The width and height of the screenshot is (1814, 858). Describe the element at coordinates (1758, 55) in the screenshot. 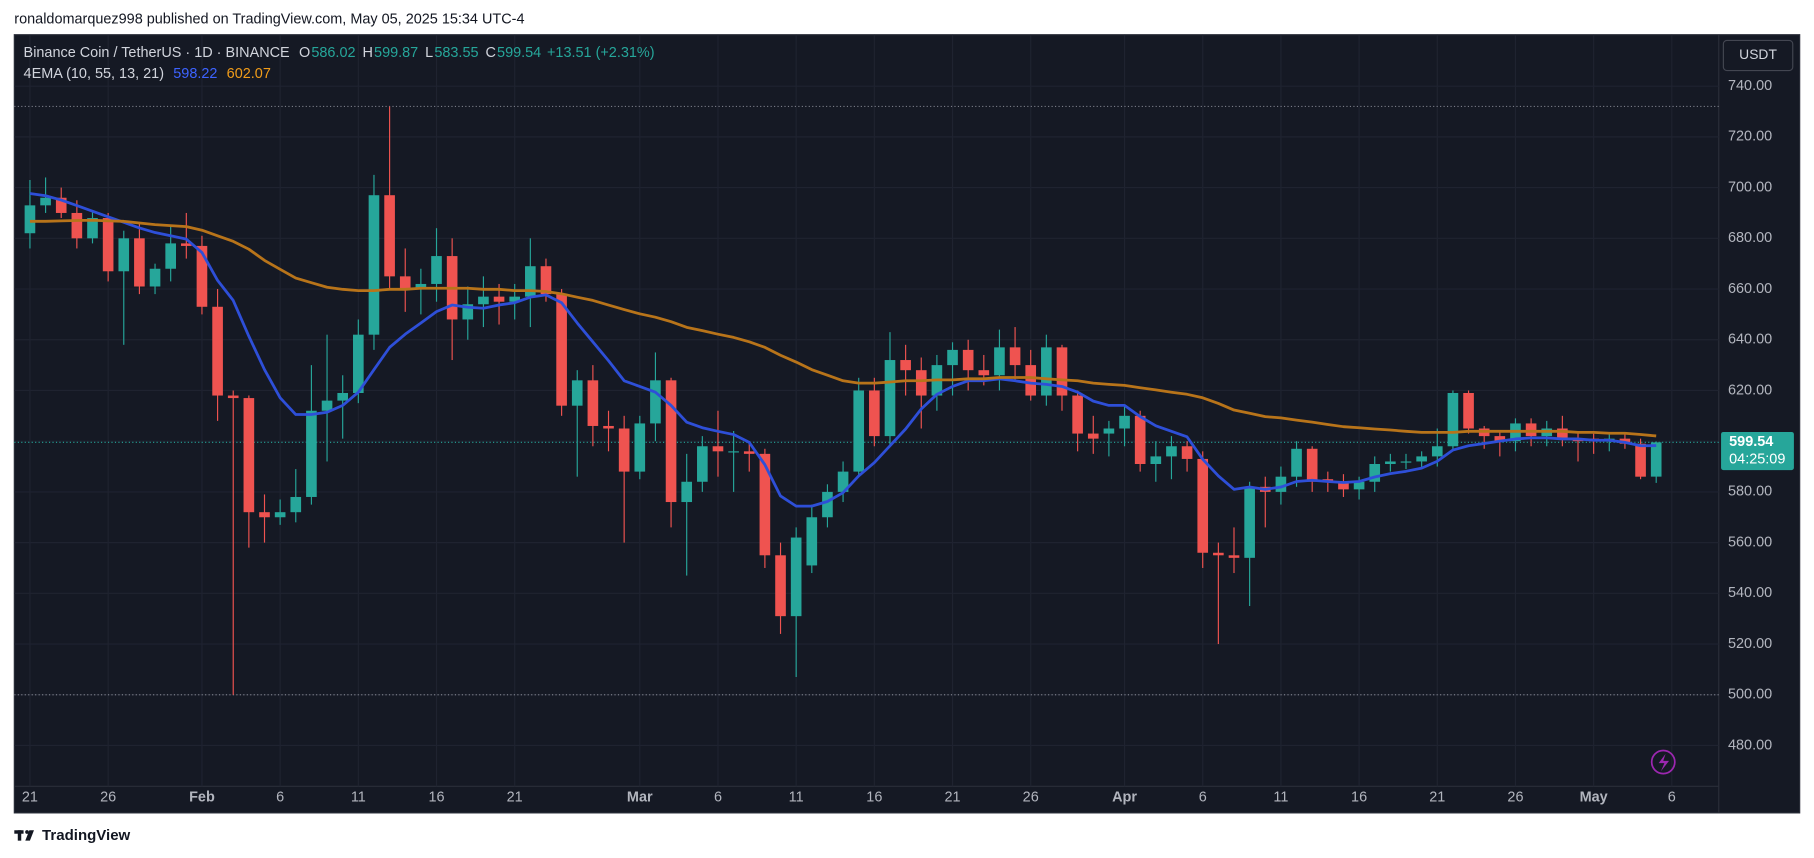

I see `currency-button` at that location.